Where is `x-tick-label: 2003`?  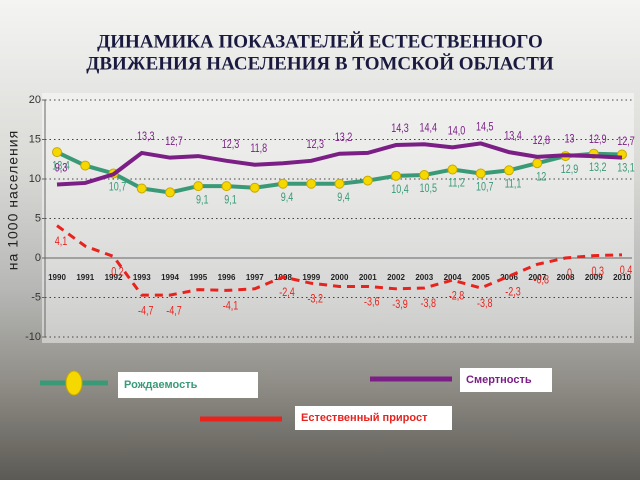
x-tick-label: 2003 is located at coordinates (424, 277).